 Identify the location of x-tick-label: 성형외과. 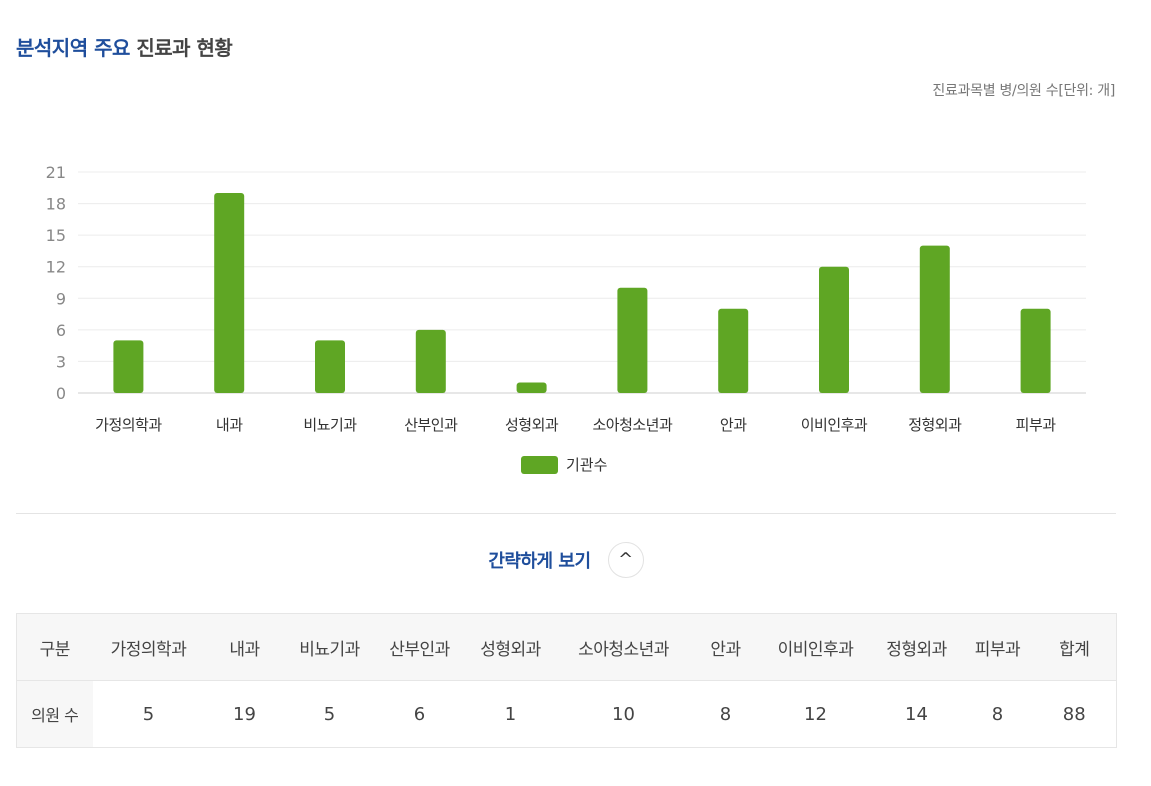
(532, 425).